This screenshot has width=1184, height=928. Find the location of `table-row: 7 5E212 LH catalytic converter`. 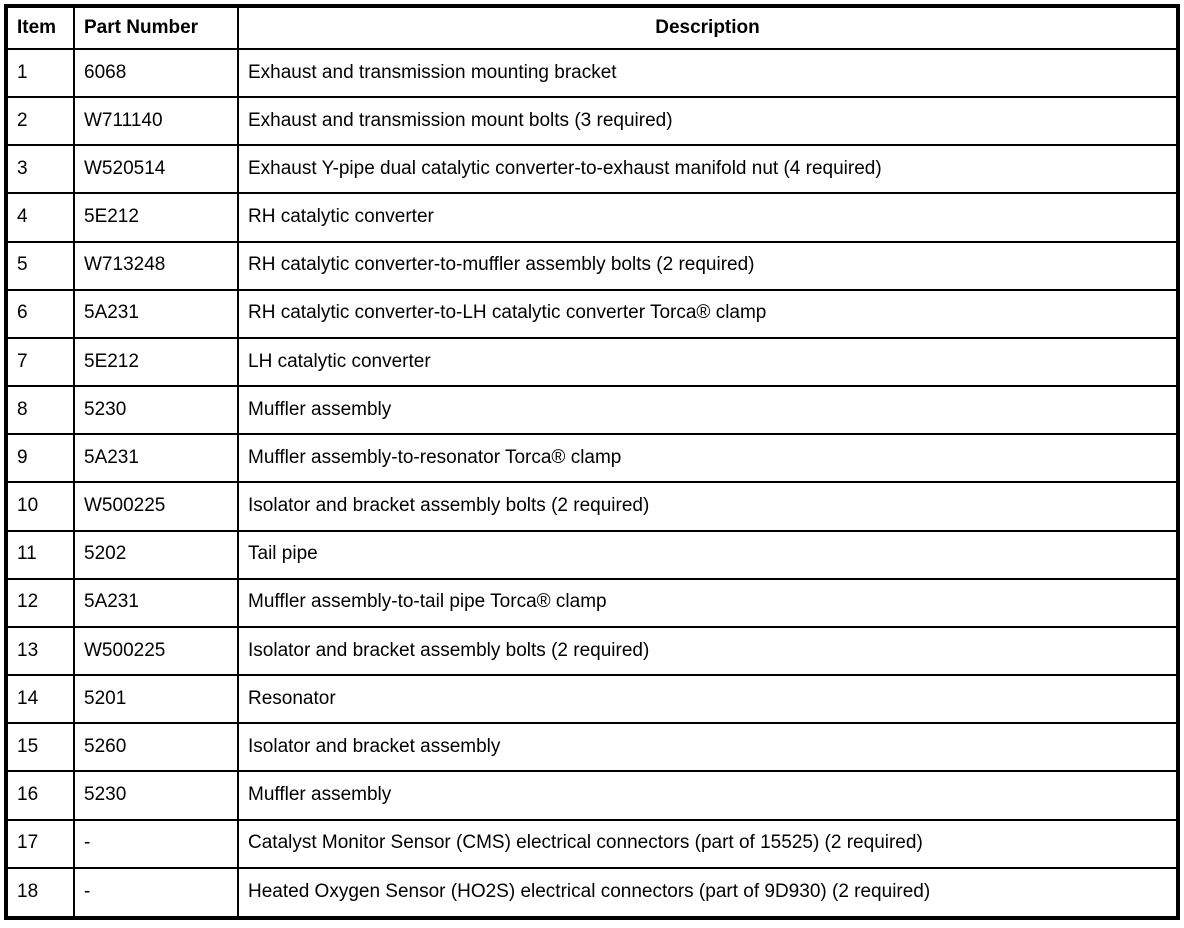

table-row: 7 5E212 LH catalytic converter is located at coordinates (592, 362).